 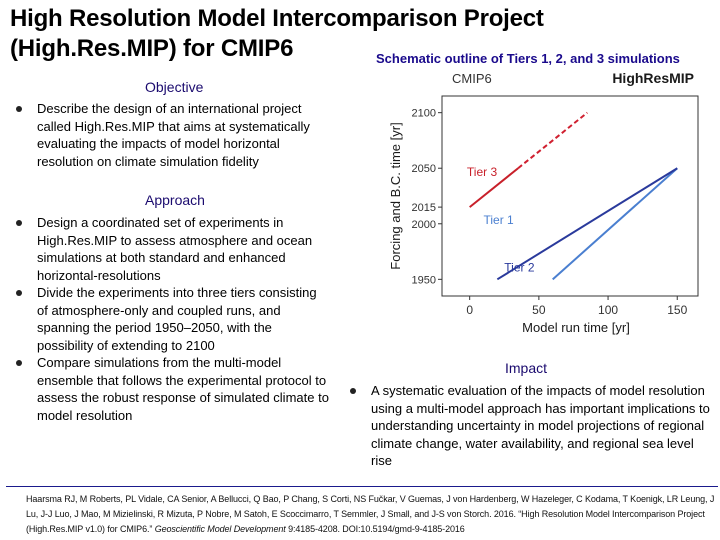 I want to click on y-tick-label-2015: 2015, so click(x=424, y=208).